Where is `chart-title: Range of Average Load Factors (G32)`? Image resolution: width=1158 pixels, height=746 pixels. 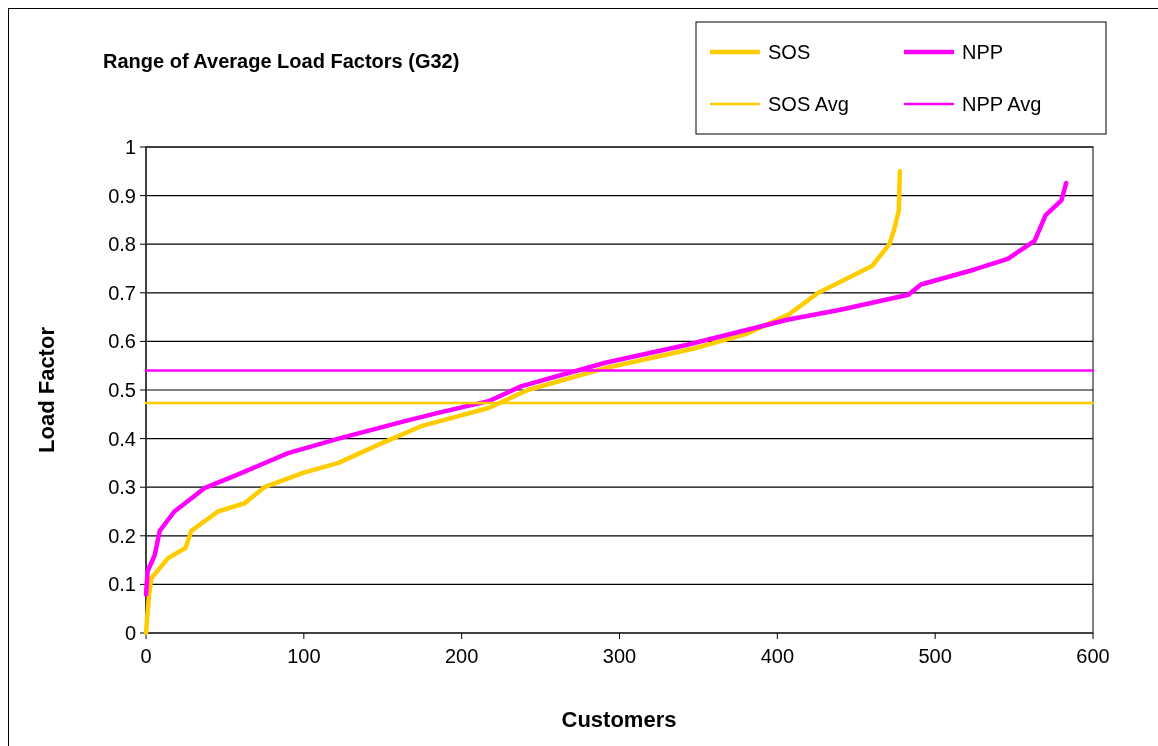 chart-title: Range of Average Load Factors (G32) is located at coordinates (281, 61).